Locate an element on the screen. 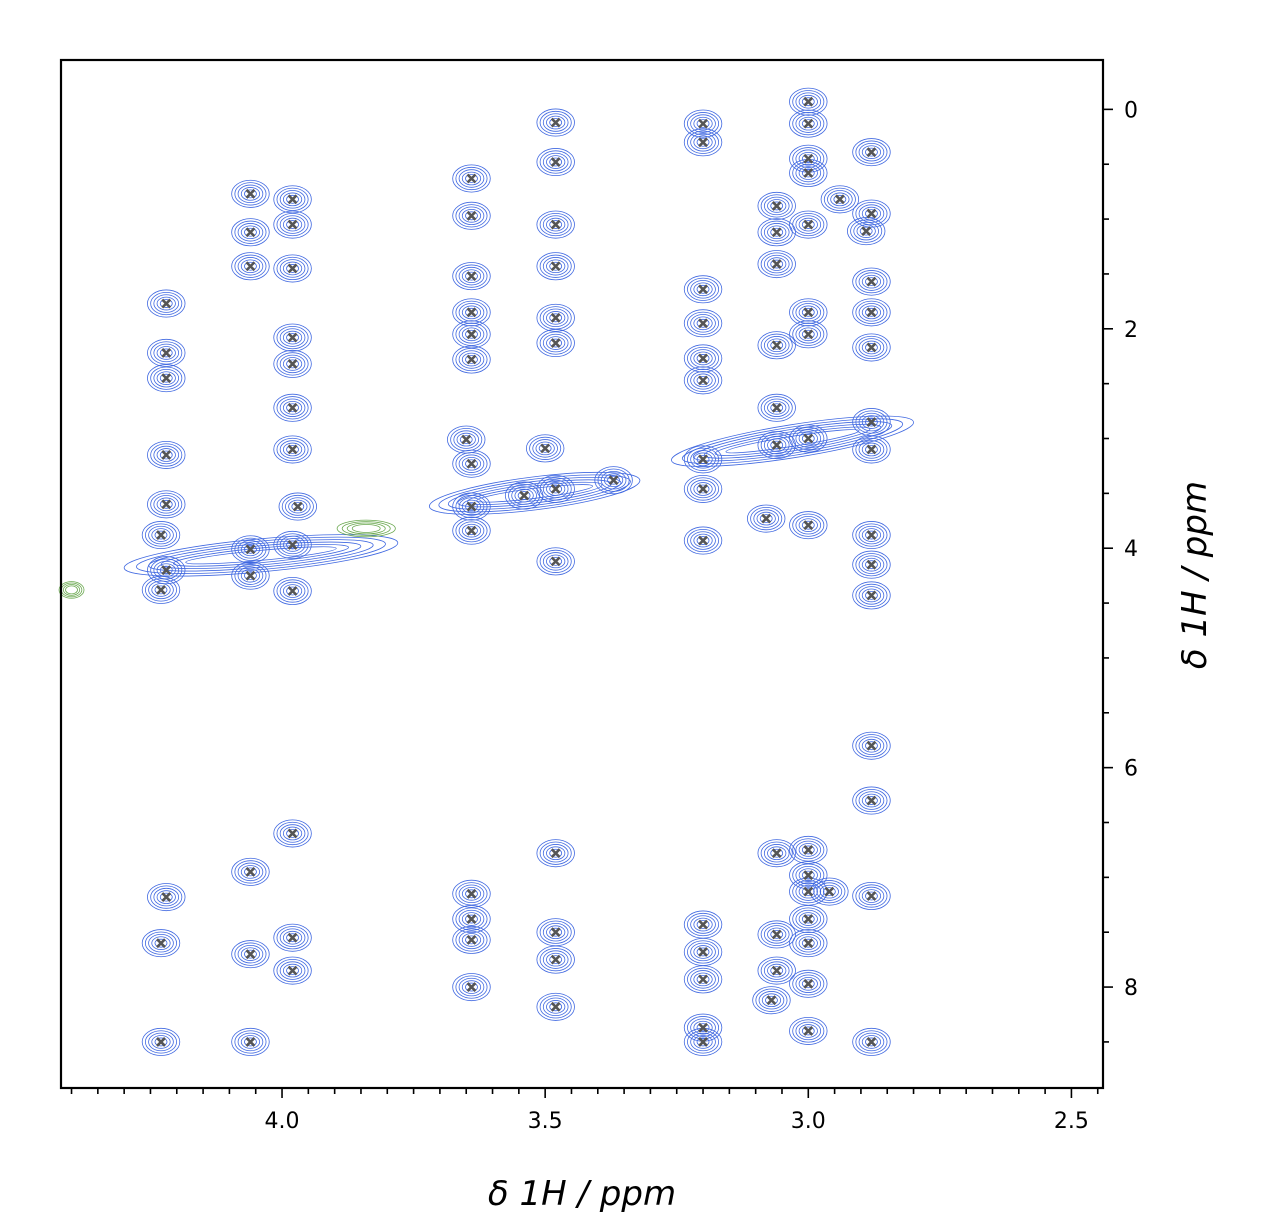 Image resolution: width=1280 pixels, height=1231 pixels. y-tick-label: 2 is located at coordinates (1131, 330).